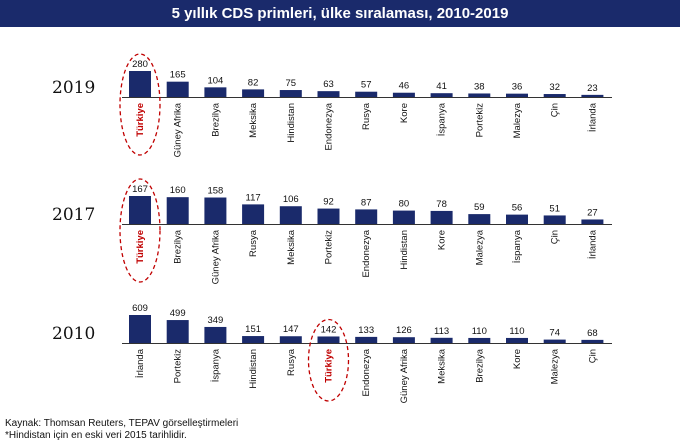 The height and width of the screenshot is (444, 680). Describe the element at coordinates (517, 208) in the screenshot. I see `value-label-2017-i-spanya: 56` at that location.